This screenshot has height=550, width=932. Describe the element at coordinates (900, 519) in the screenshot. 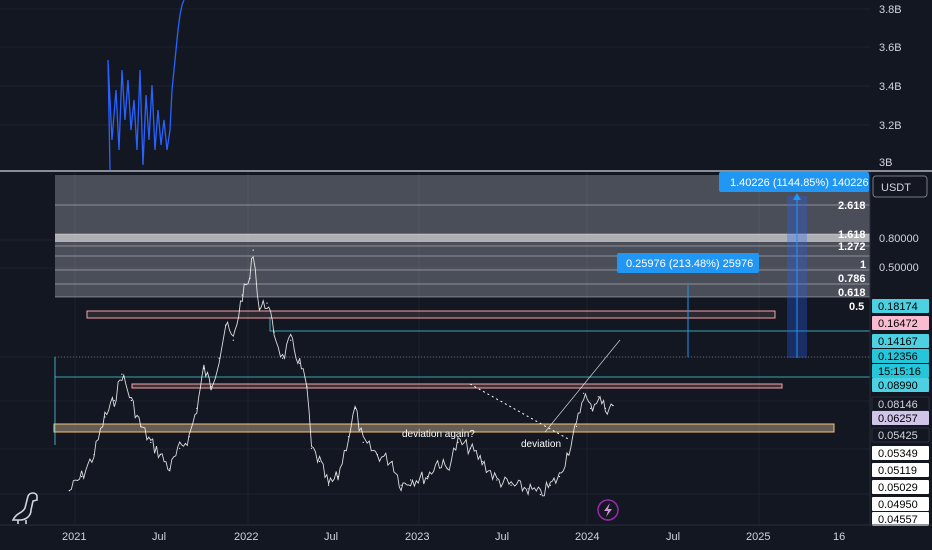

I see `price-label: 0.04557` at that location.